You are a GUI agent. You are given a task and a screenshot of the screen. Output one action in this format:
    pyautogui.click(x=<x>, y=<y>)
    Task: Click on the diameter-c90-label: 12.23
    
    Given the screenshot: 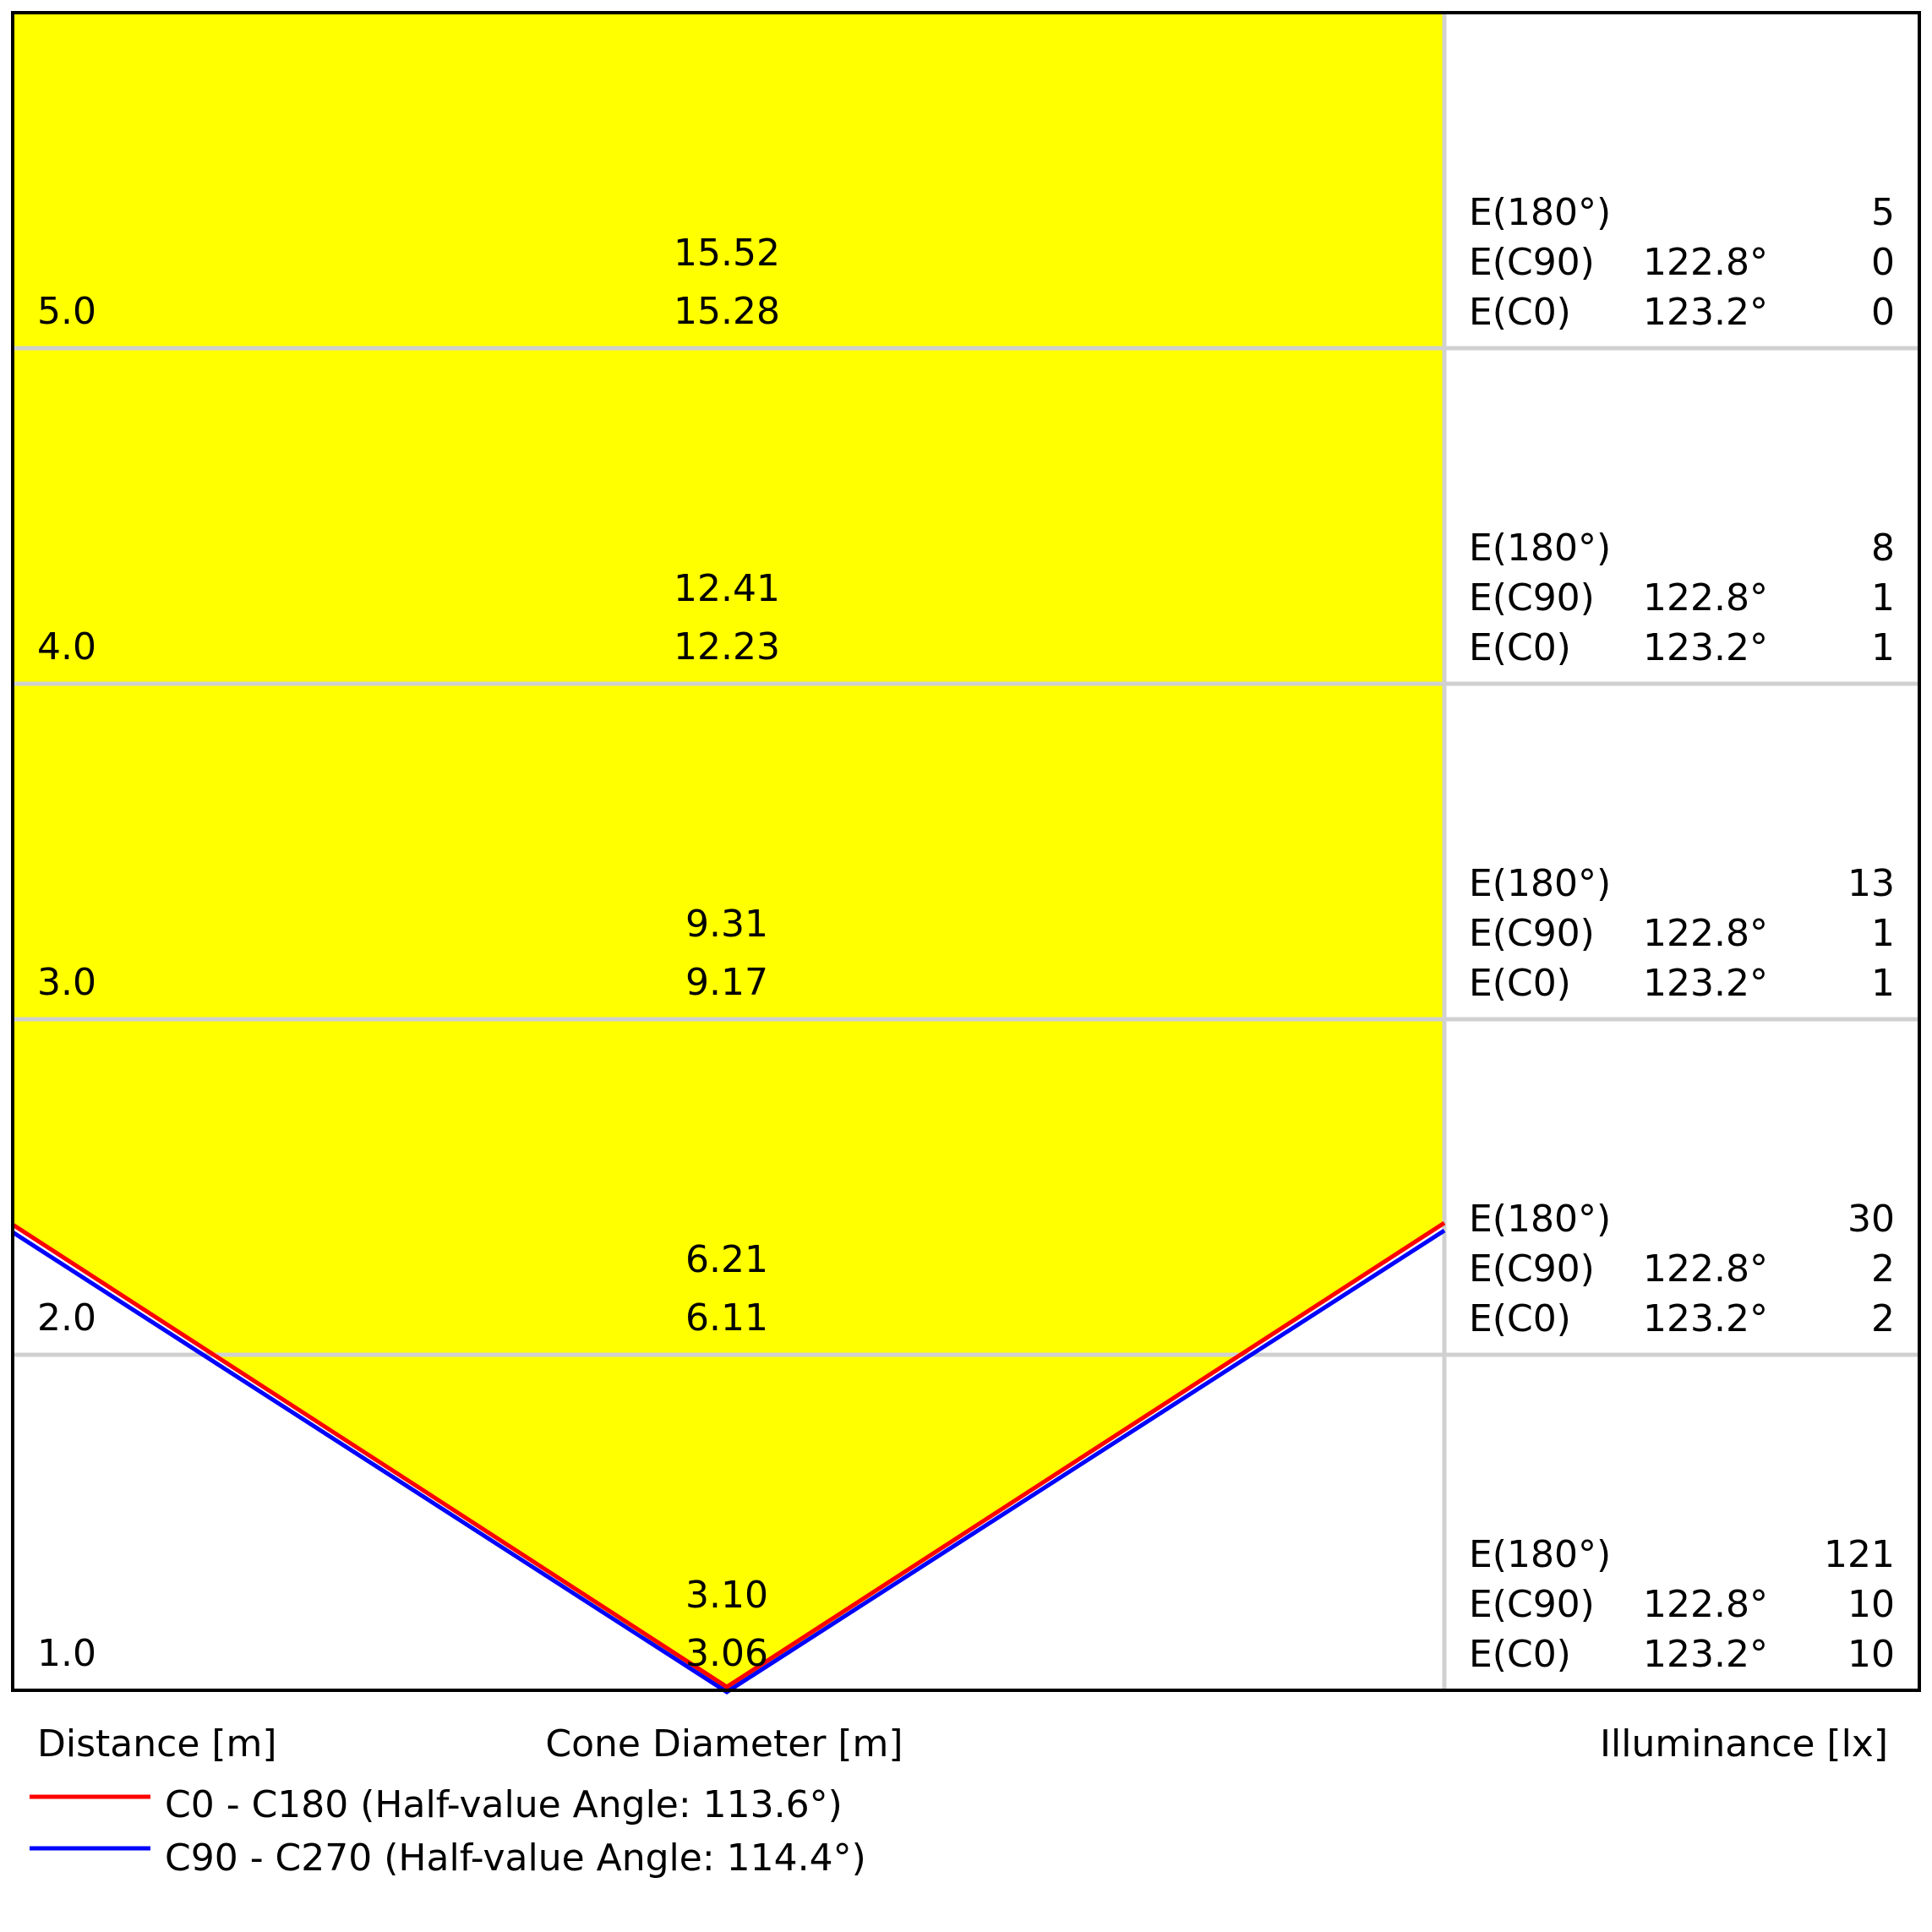 What is the action you would take?
    pyautogui.click(x=727, y=647)
    